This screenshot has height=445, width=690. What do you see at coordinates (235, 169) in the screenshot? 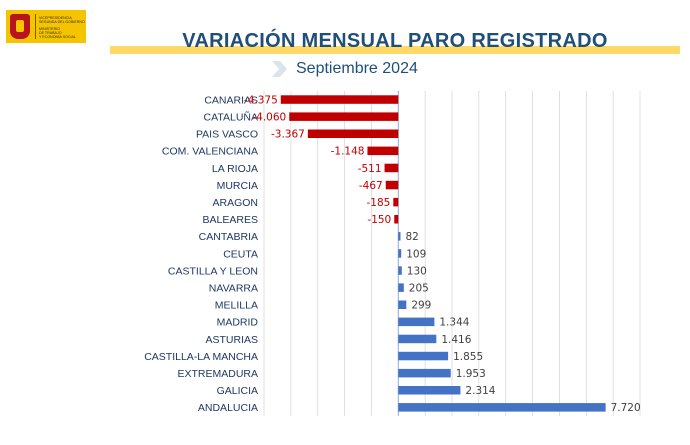
I see `category-label: LA RIOJA` at bounding box center [235, 169].